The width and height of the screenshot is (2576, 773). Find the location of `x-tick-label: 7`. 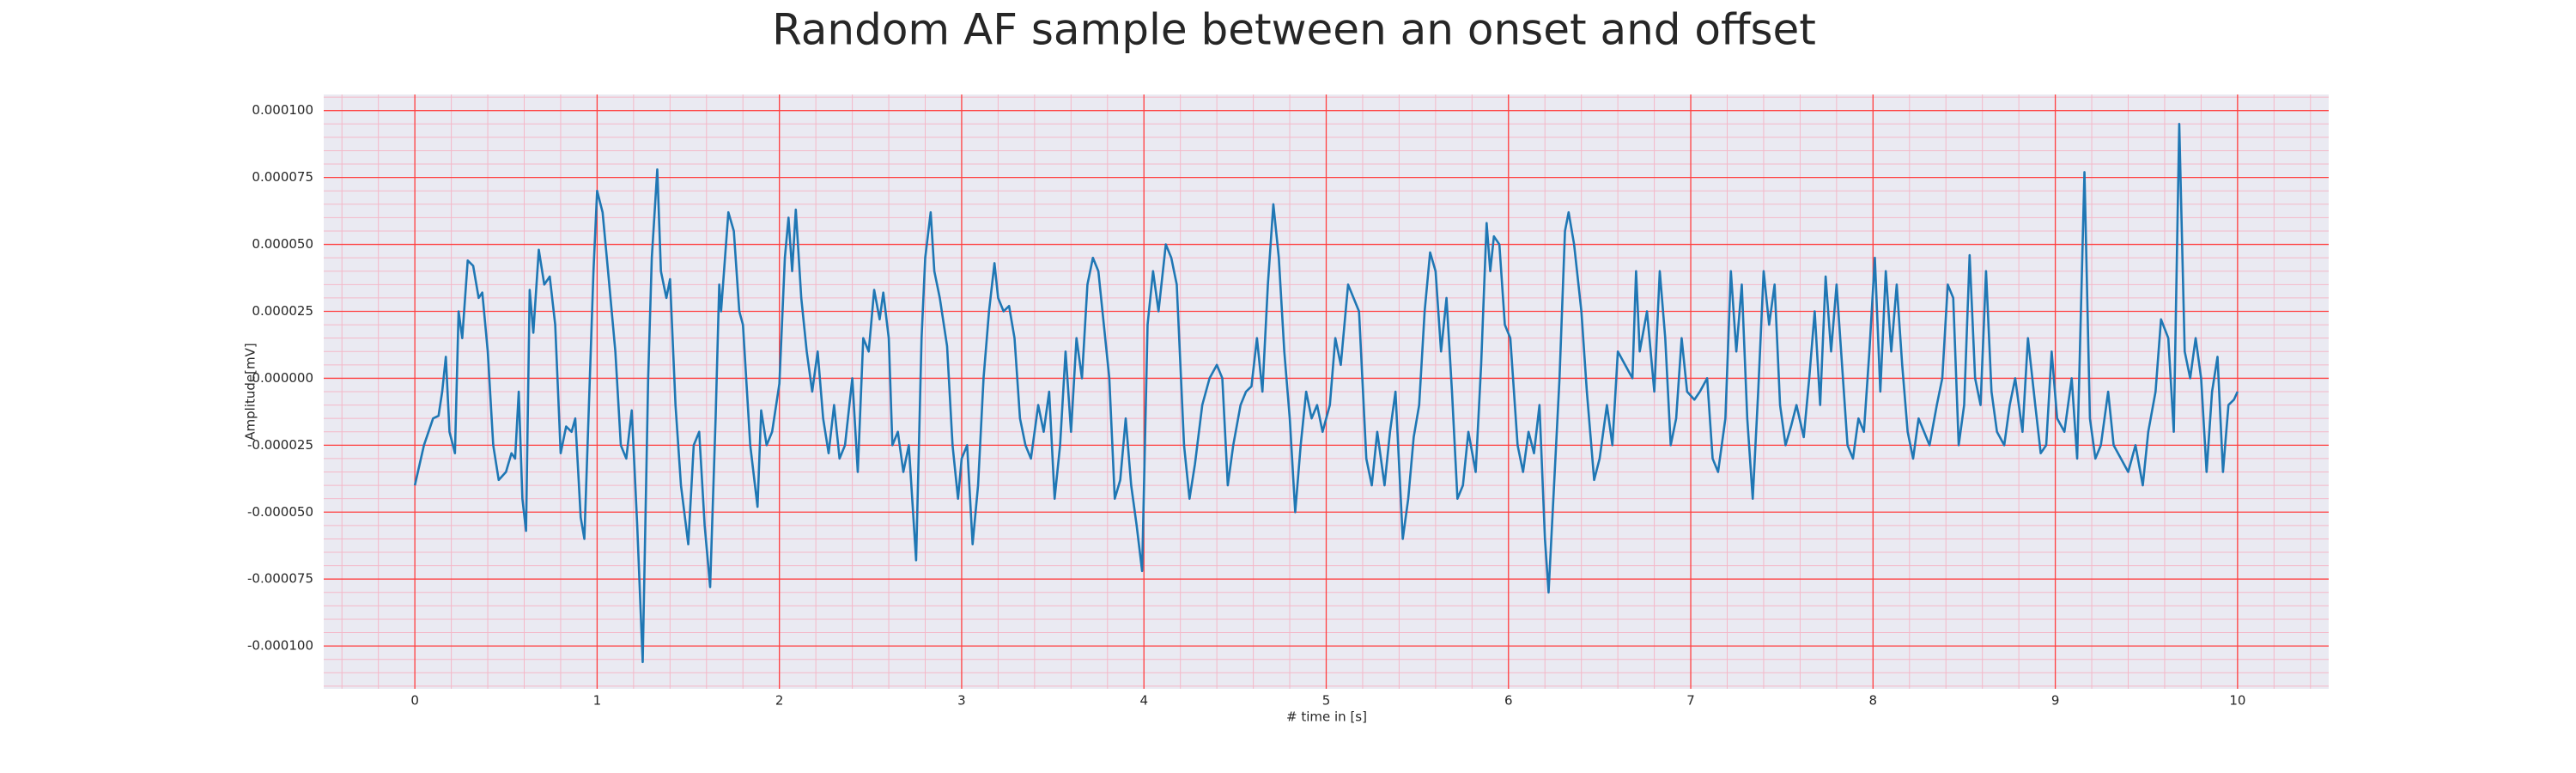

x-tick-label: 7 is located at coordinates (1690, 701).